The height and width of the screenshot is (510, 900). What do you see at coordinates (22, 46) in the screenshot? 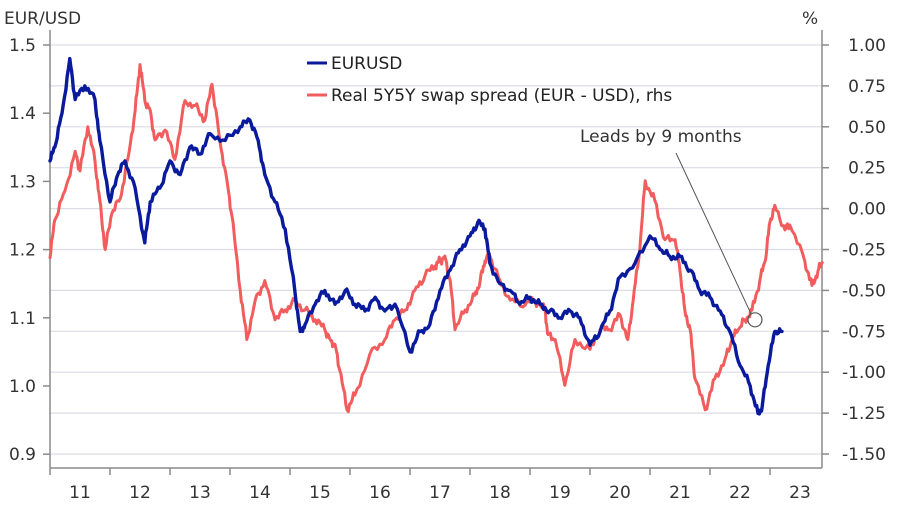
I see `left-axis-tick-label: 1.5` at bounding box center [22, 46].